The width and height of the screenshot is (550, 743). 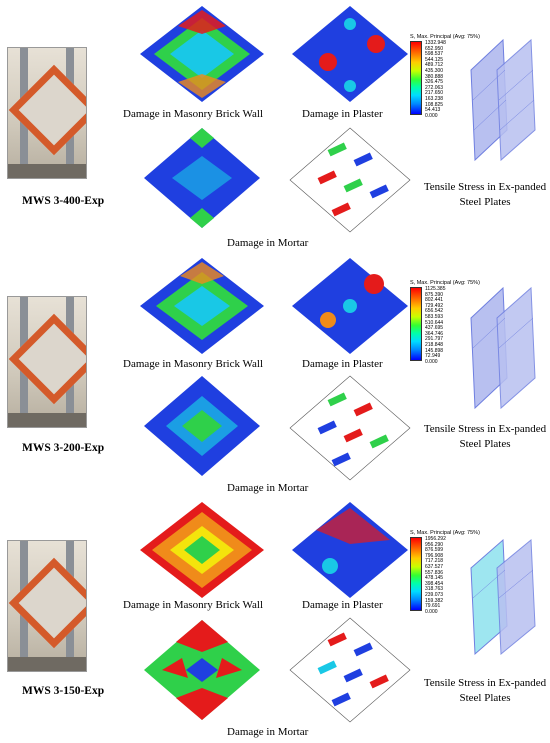 What do you see at coordinates (268, 732) in the screenshot?
I see `caption-mortar-3: Damage in Mortar` at bounding box center [268, 732].